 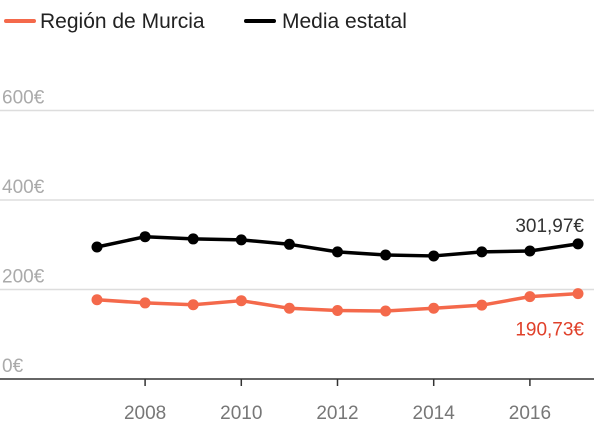 What do you see at coordinates (337, 413) in the screenshot?
I see `x-tick-label: 2012` at bounding box center [337, 413].